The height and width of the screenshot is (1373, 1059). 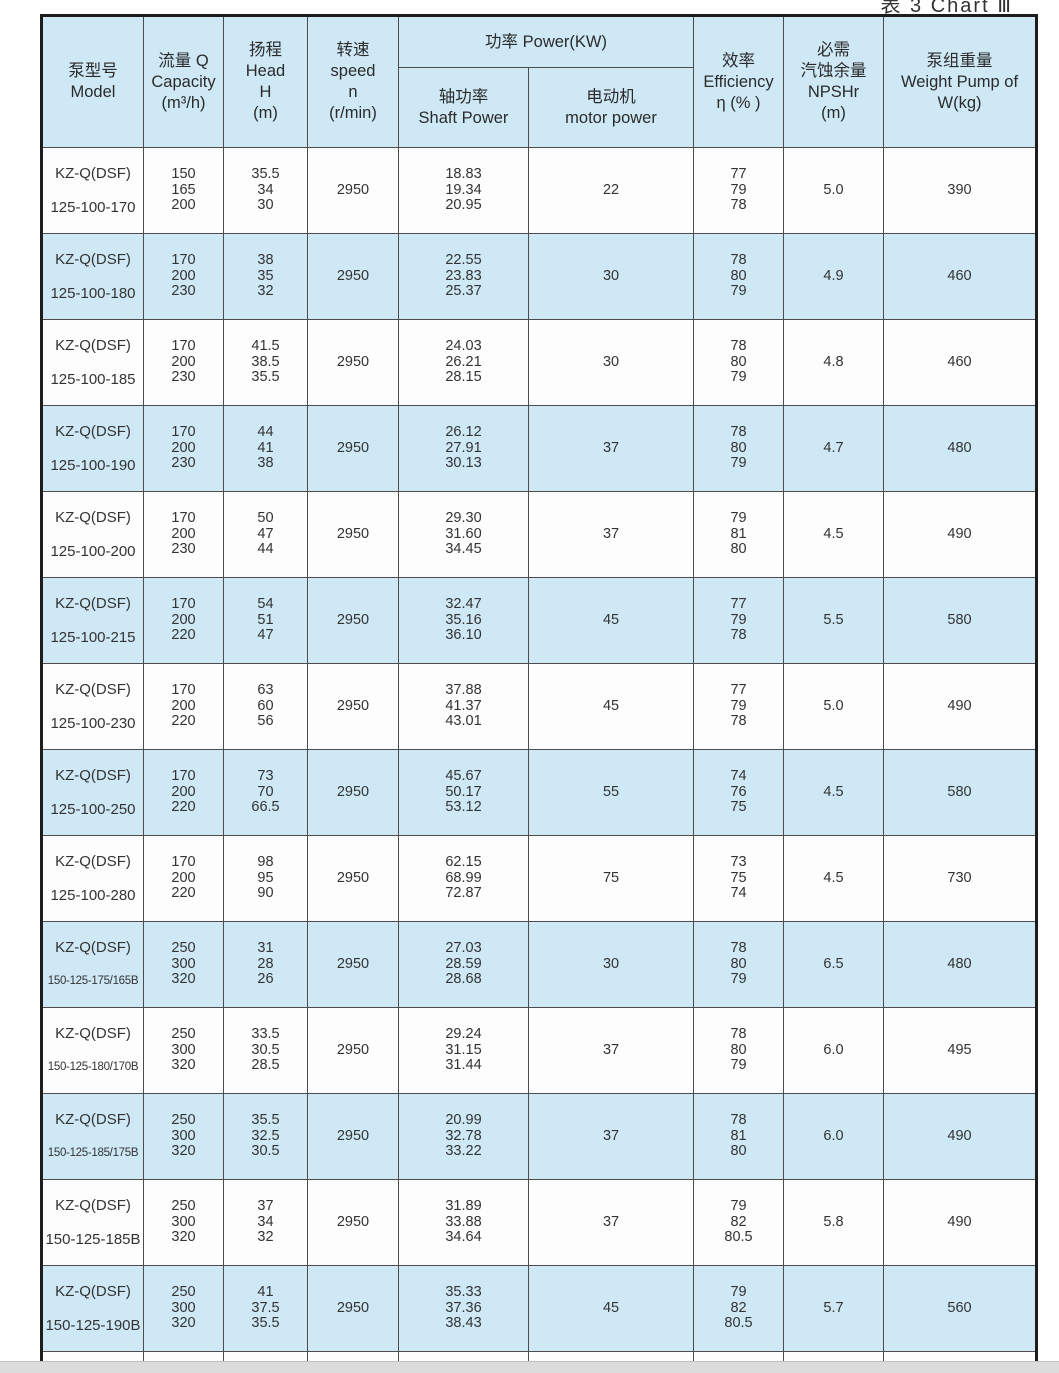 What do you see at coordinates (265, 964) in the screenshot?
I see `cell-head: 31 28 26` at bounding box center [265, 964].